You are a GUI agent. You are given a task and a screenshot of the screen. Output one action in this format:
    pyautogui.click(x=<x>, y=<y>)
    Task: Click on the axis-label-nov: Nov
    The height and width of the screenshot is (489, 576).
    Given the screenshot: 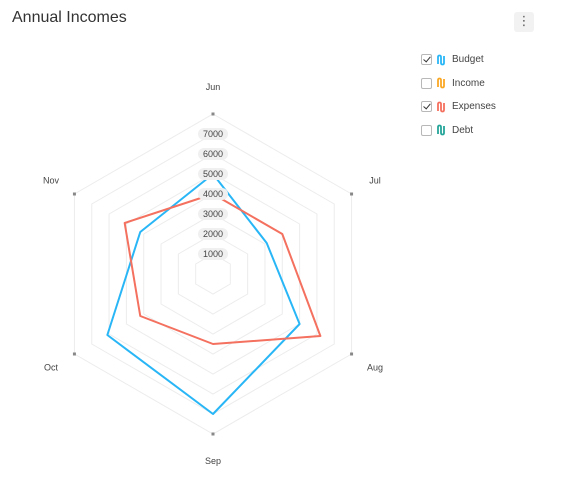 What is the action you would take?
    pyautogui.click(x=51, y=181)
    